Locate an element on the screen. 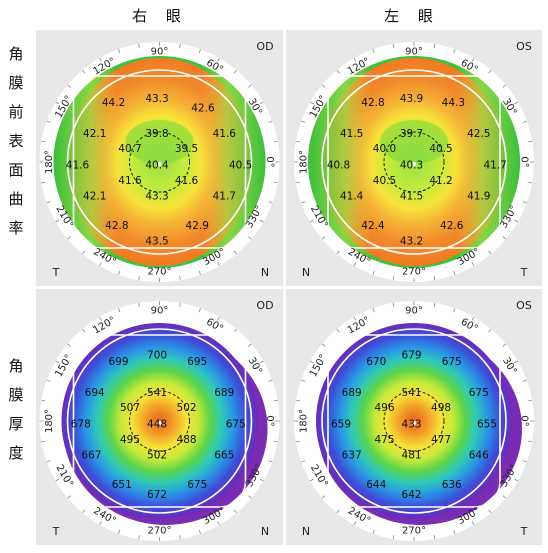  map-value-label: 40.0 is located at coordinates (384, 149).